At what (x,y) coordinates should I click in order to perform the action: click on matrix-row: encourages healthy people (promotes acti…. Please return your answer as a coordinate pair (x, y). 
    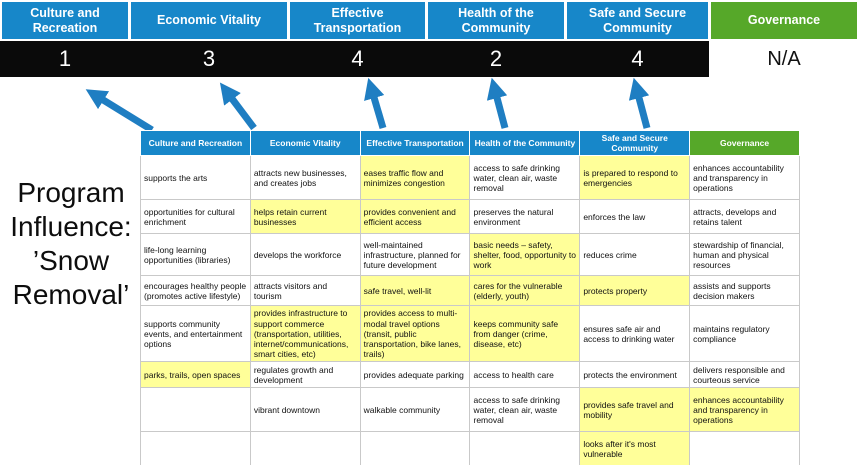
    Looking at the image, I should click on (470, 291).